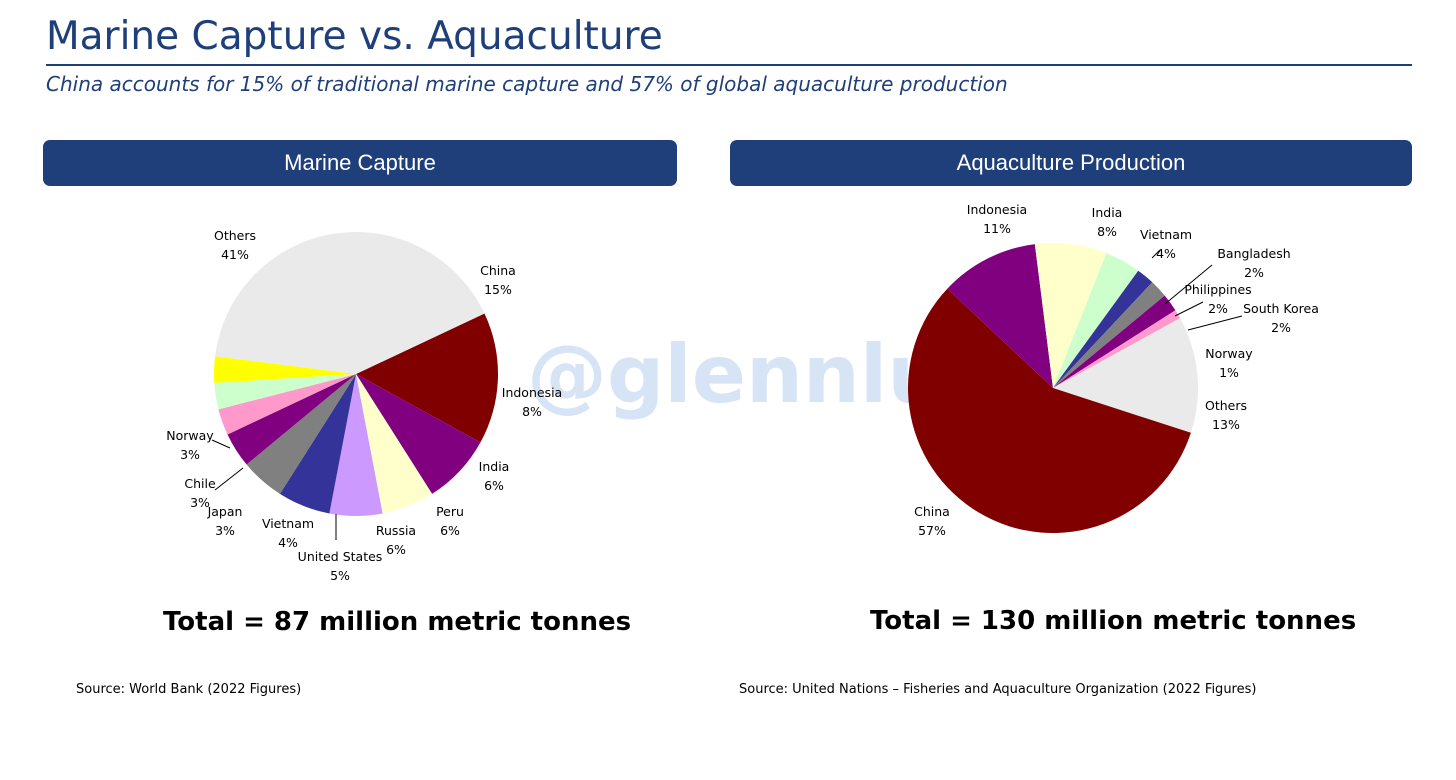 This screenshot has width=1456, height=780. Describe the element at coordinates (932, 521) in the screenshot. I see `aqua-label-china: China 57%` at that location.